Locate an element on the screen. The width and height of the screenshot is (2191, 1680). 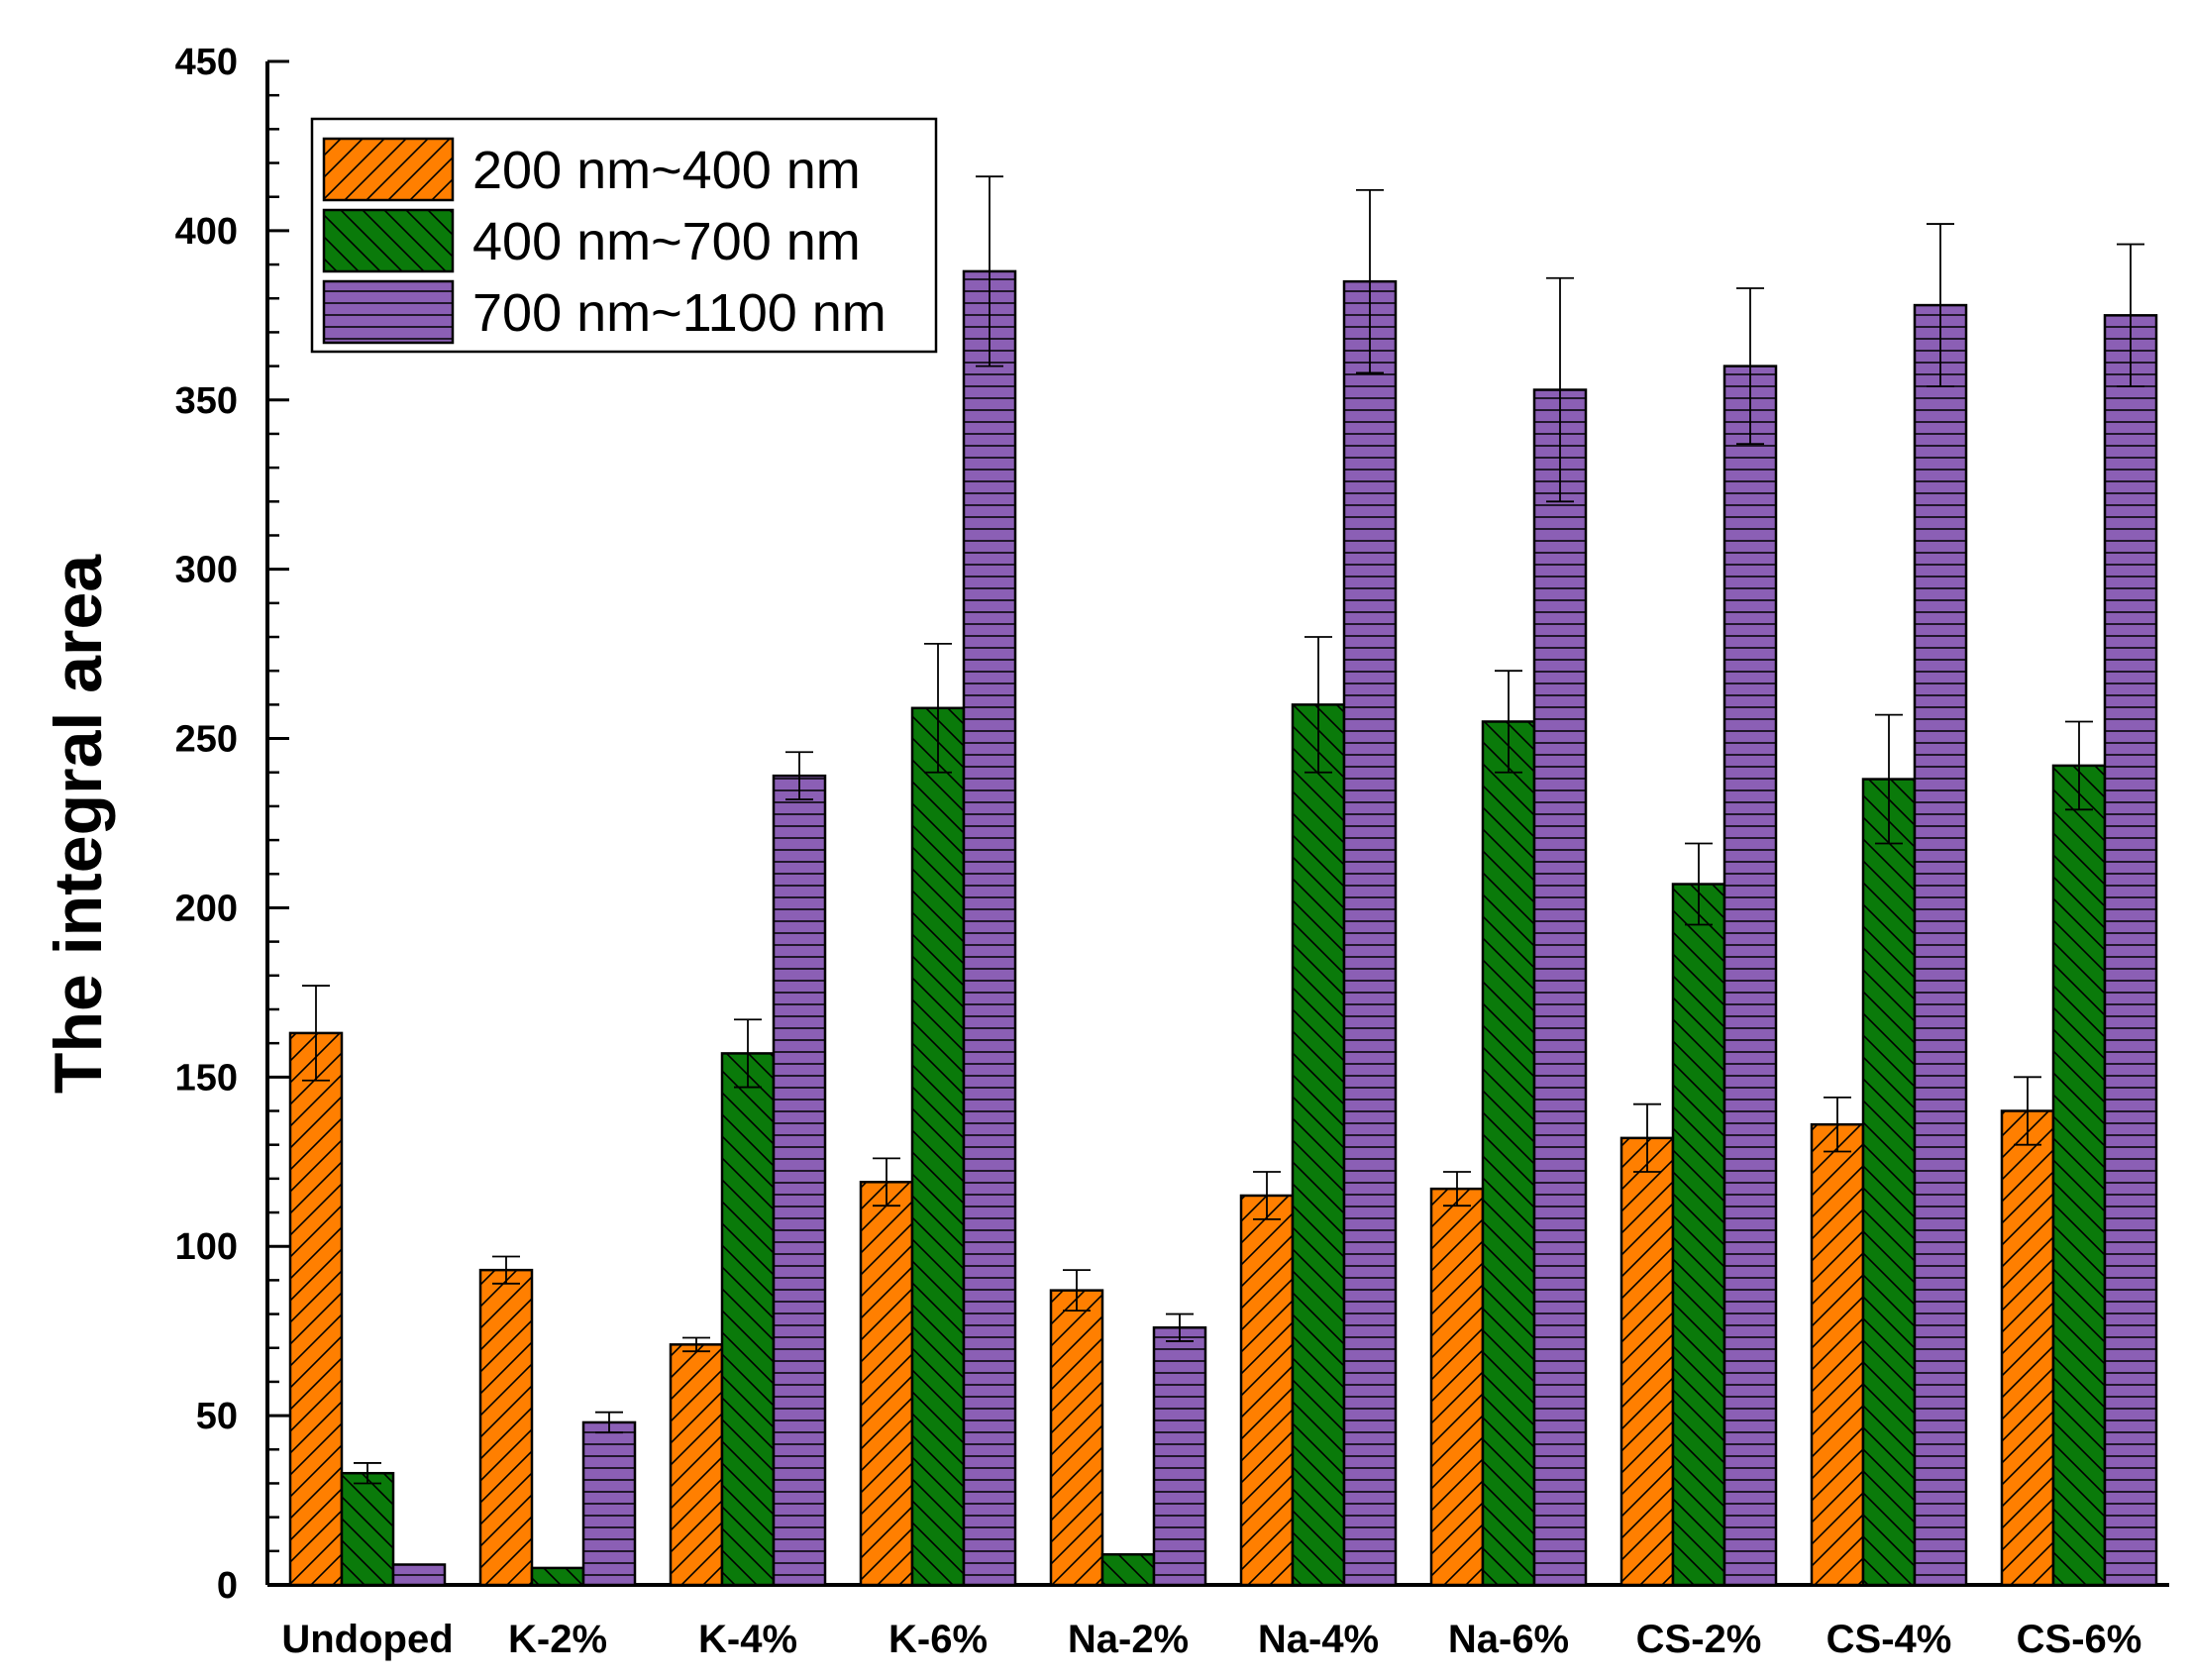
y-tick-label: 50 is located at coordinates (217, 1416).